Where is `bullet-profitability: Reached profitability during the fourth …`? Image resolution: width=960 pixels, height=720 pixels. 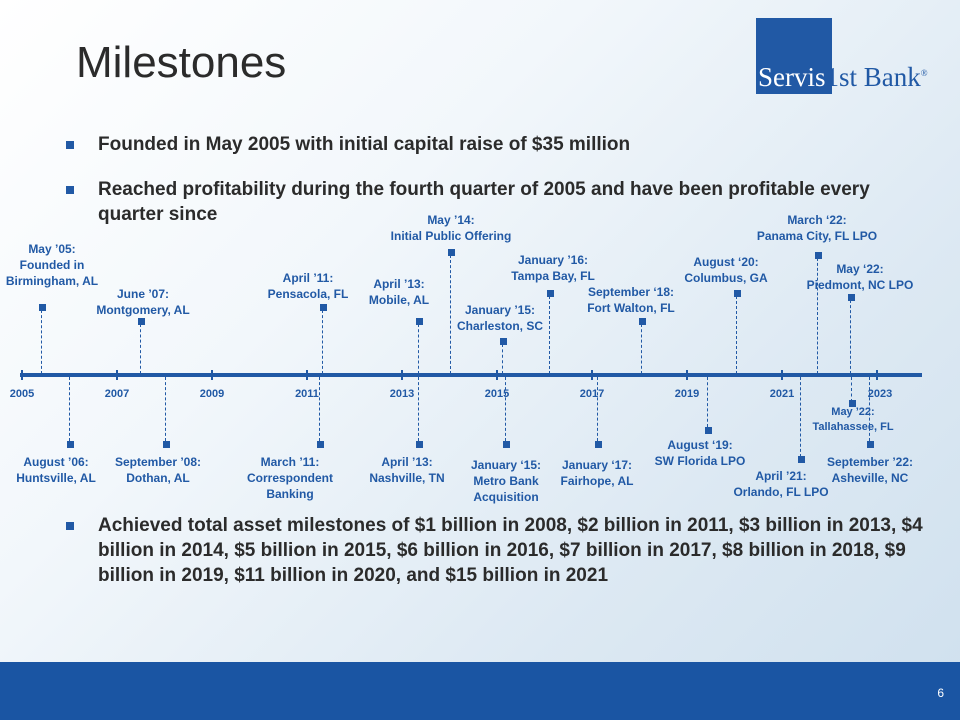
bullet-profitability: Reached profitability during the fourth … is located at coordinates (494, 202).